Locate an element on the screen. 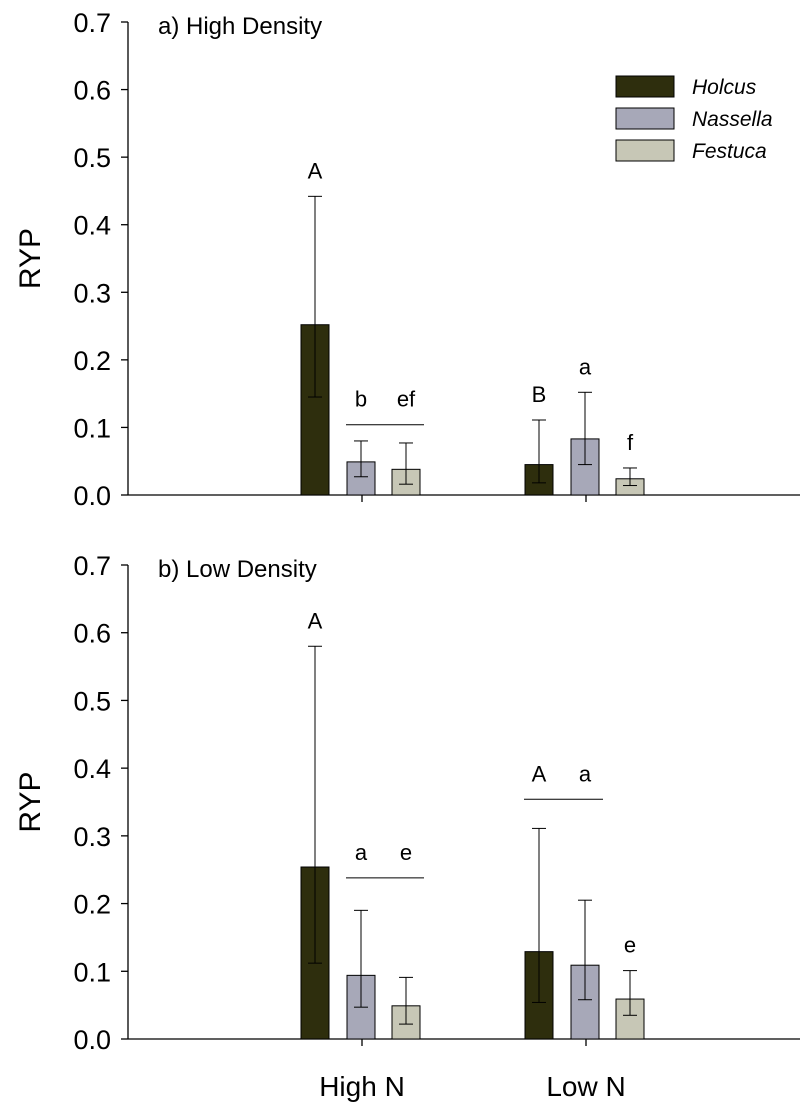 The width and height of the screenshot is (804, 1106). significance-label: B is located at coordinates (539, 394).